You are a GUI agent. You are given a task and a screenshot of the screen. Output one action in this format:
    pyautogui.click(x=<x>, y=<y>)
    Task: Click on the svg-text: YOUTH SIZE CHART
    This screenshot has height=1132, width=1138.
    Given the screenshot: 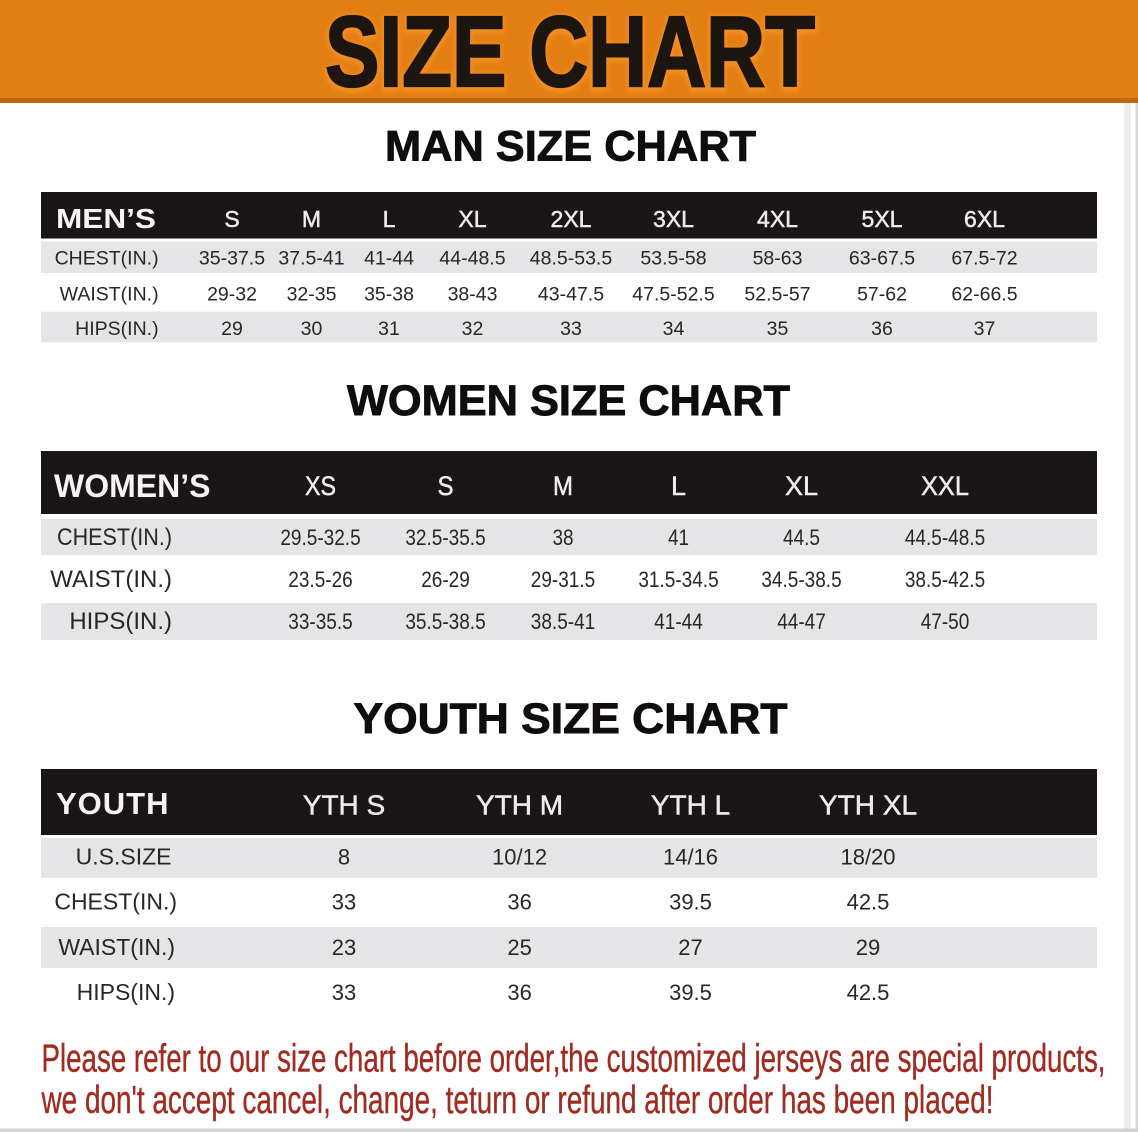 What is the action you would take?
    pyautogui.click(x=571, y=719)
    